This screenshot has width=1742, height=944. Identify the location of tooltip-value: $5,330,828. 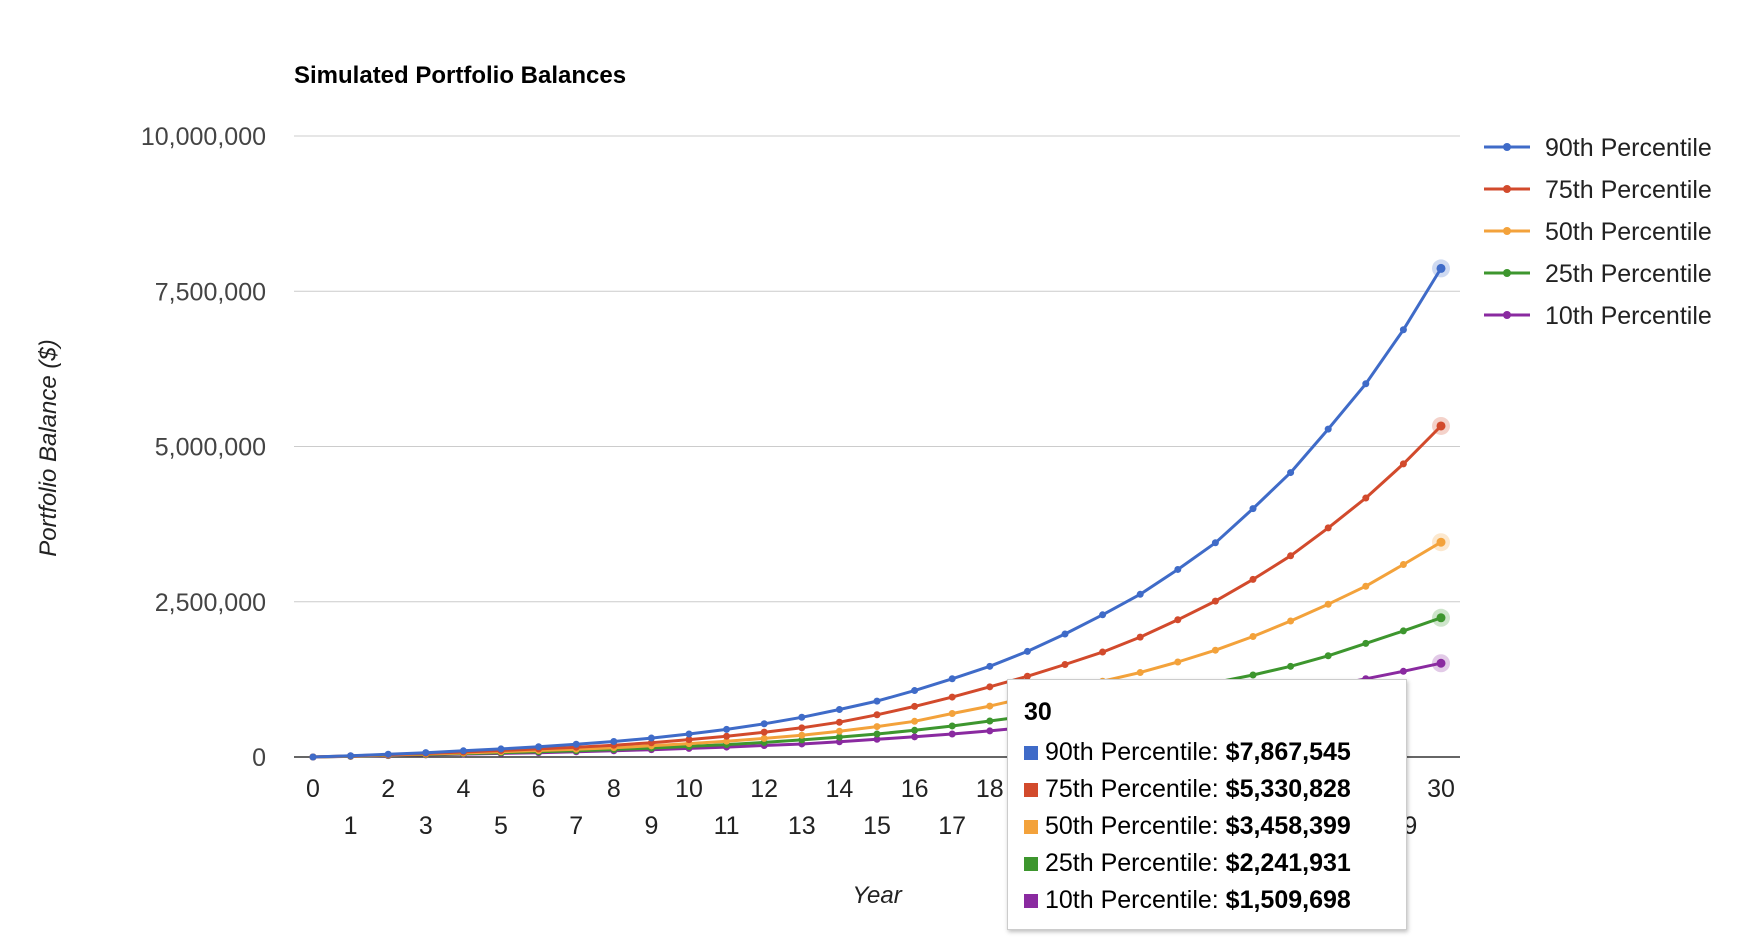
(1288, 789).